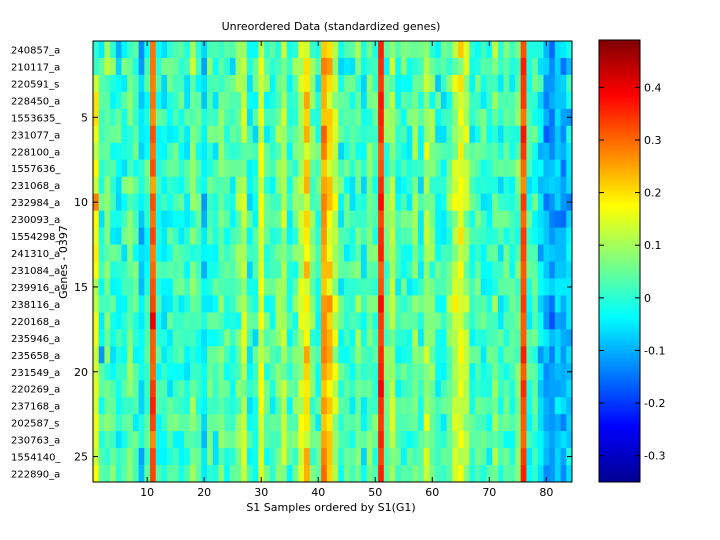  What do you see at coordinates (147, 492) in the screenshot?
I see `x-tick-label: 10` at bounding box center [147, 492].